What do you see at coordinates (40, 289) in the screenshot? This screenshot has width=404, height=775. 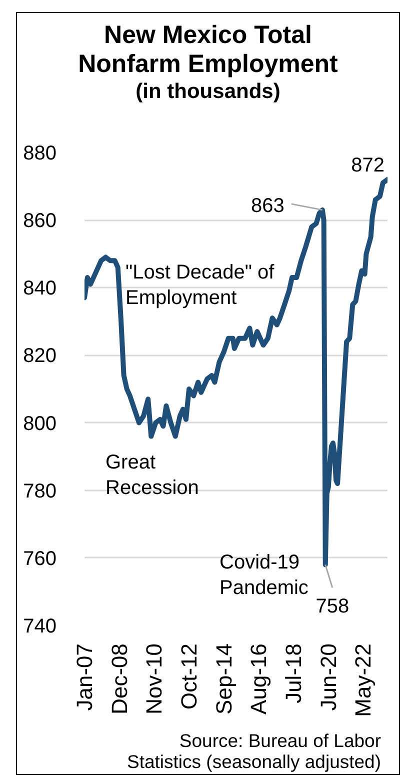 I see `y-tick-label: 840` at bounding box center [40, 289].